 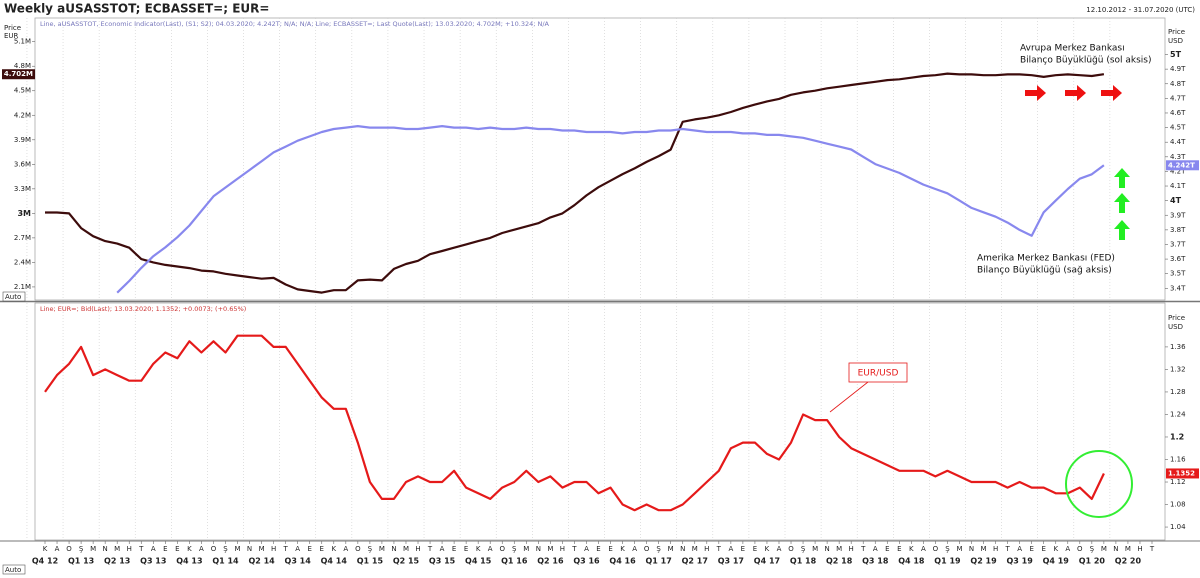 What do you see at coordinates (81, 561) in the screenshot?
I see `quarter-label: Q1 13` at bounding box center [81, 561].